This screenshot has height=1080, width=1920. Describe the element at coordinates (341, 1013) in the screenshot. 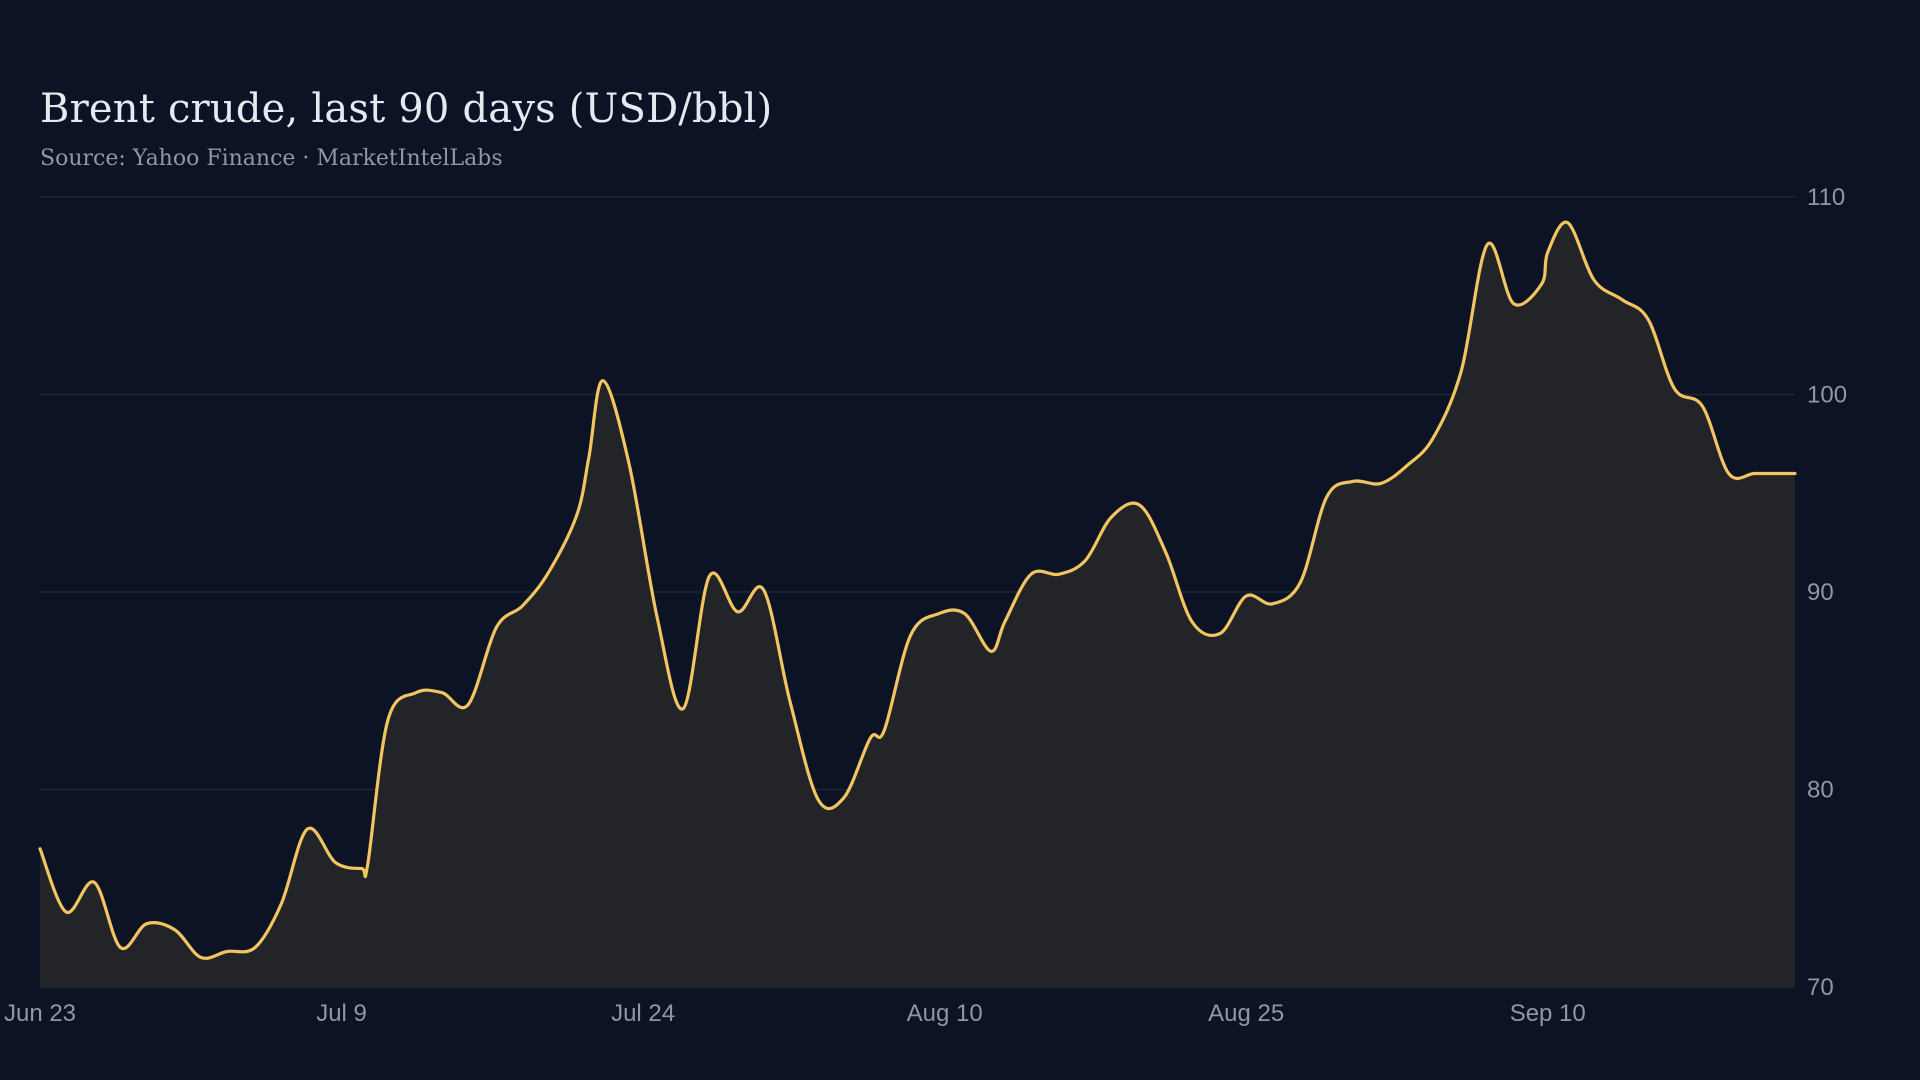

I see `x-tick-label: Jul 9` at that location.